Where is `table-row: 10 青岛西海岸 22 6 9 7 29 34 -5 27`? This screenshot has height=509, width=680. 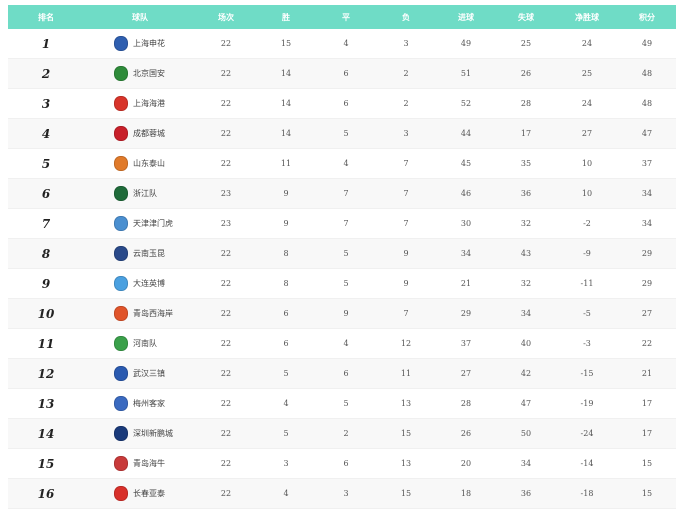 table-row: 10 青岛西海岸 22 6 9 7 29 34 -5 27 is located at coordinates (342, 313).